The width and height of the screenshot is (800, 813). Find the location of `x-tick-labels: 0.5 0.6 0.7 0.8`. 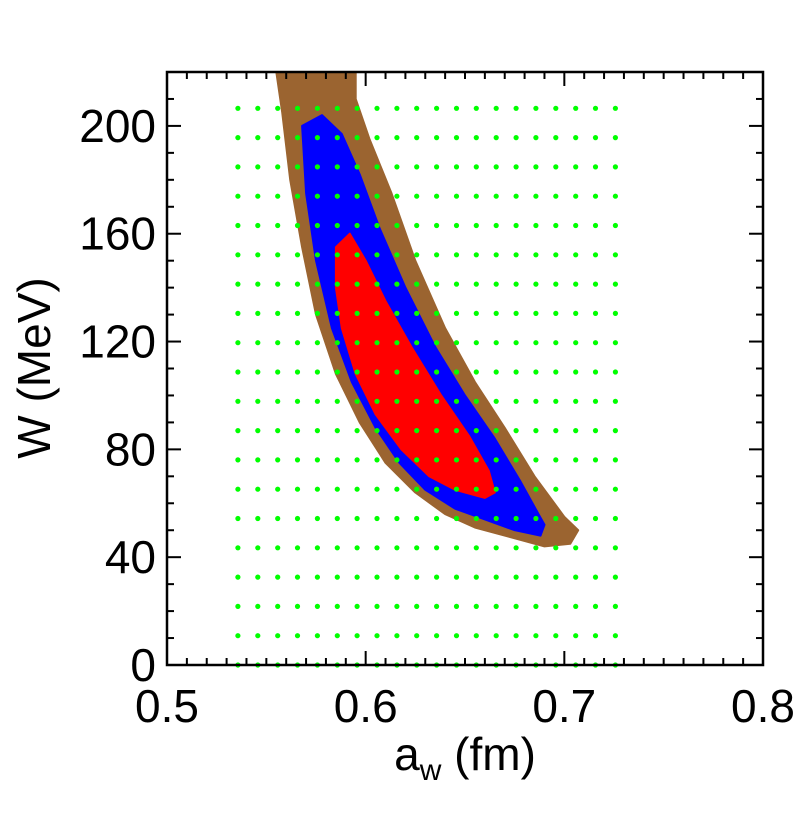

x-tick-labels: 0.5 0.6 0.7 0.8 is located at coordinates (465, 706).